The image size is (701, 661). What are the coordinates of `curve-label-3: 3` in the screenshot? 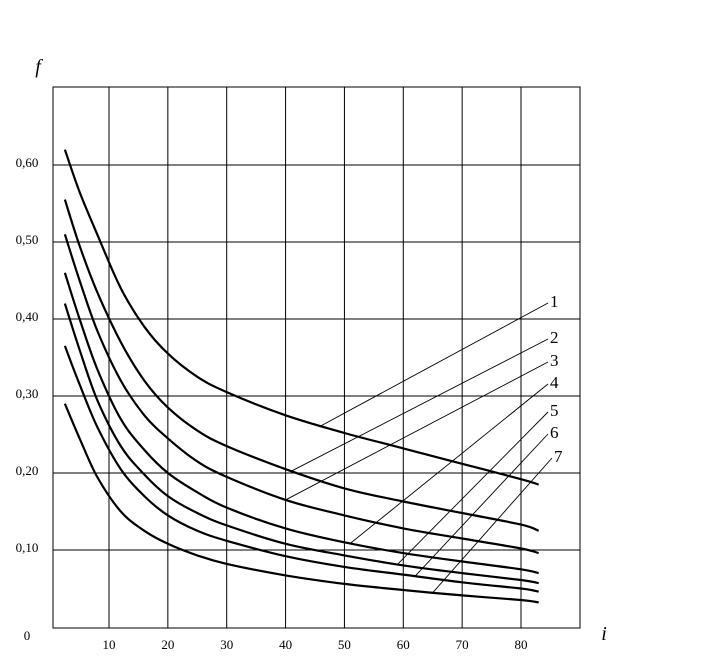 It's located at (554, 360).